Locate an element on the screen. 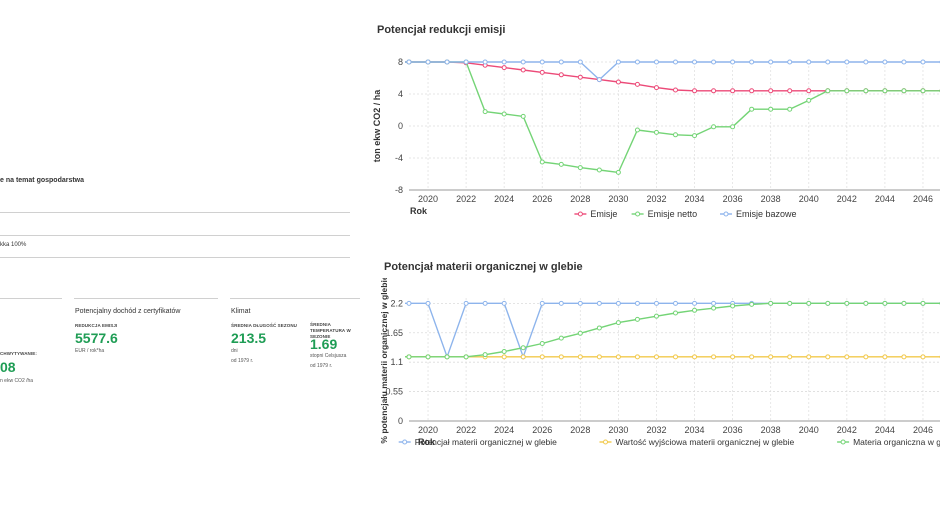  income-label: REDUKCJA EMISJI is located at coordinates (96, 325).